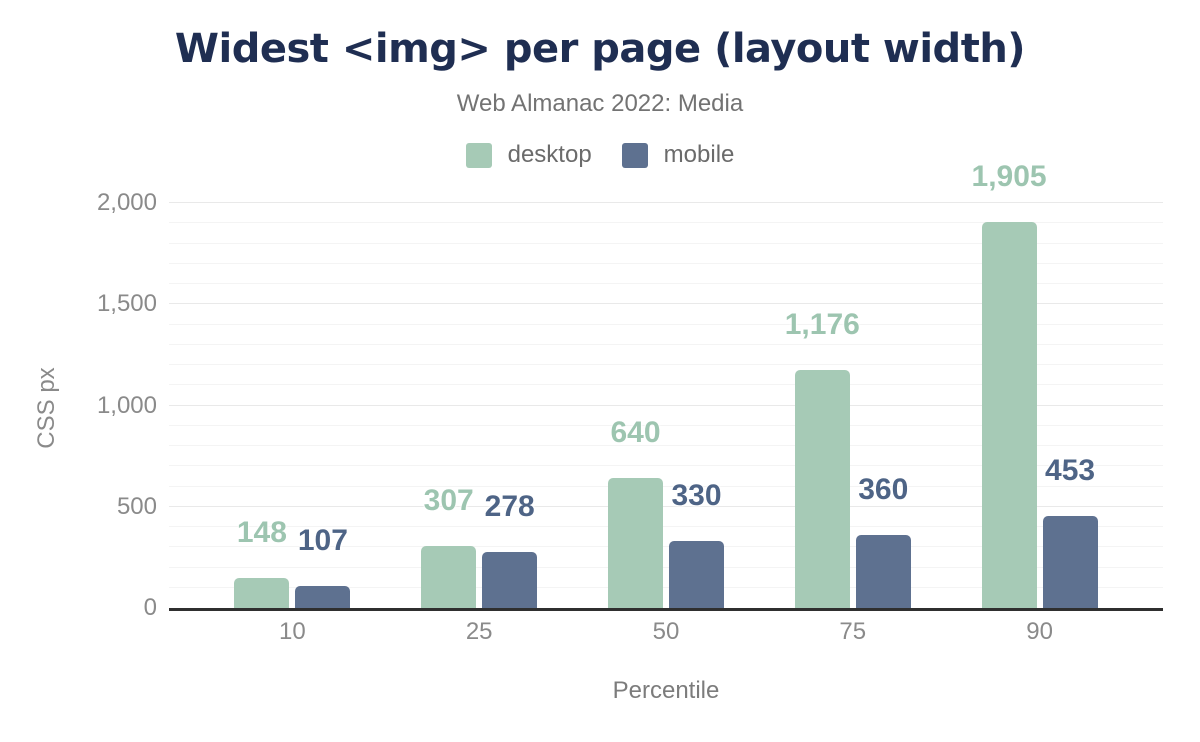  I want to click on bar-group-p75: 1,176 360, so click(848, 458).